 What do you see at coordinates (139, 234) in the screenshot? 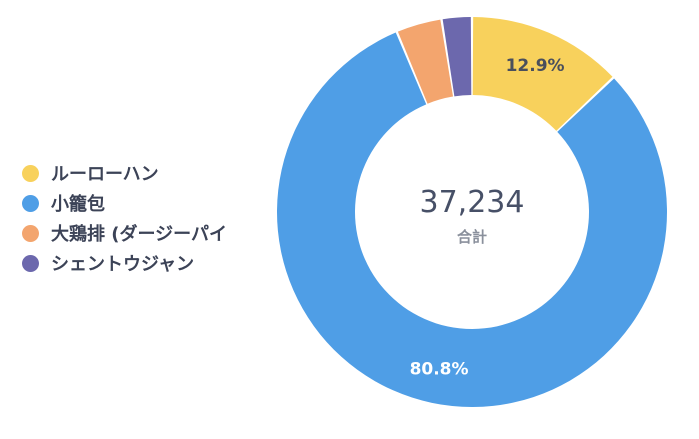
I see `legend-label: 大鶏排 (ダージーパイ` at bounding box center [139, 234].